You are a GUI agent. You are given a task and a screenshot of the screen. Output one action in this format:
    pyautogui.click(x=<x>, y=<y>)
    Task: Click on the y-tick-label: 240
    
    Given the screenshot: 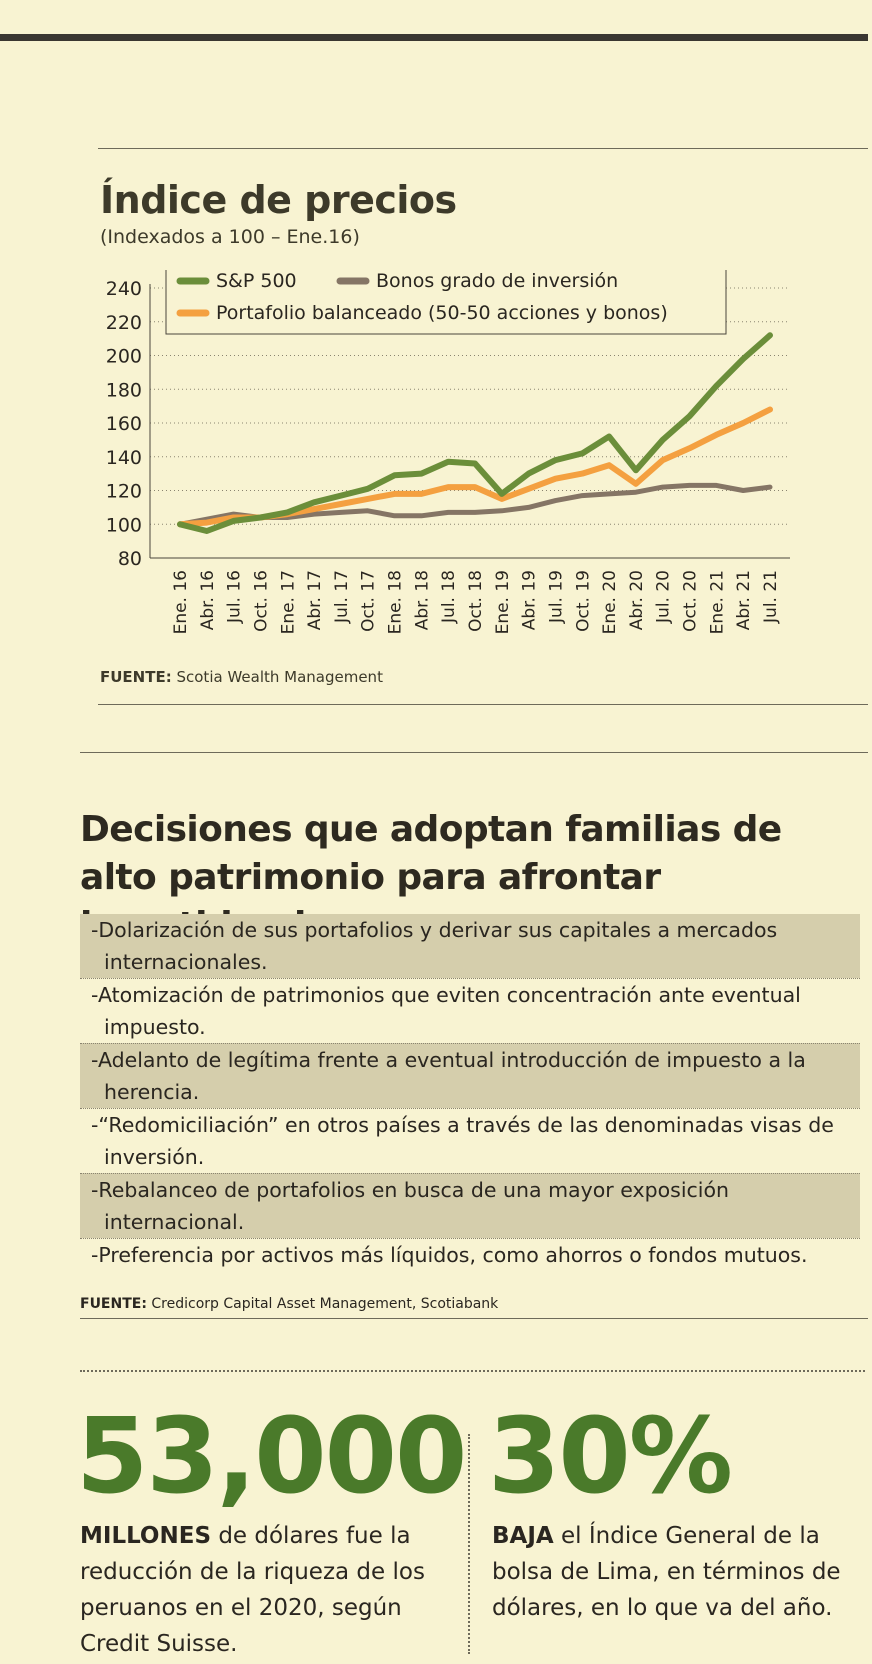 What is the action you would take?
    pyautogui.click(x=124, y=289)
    